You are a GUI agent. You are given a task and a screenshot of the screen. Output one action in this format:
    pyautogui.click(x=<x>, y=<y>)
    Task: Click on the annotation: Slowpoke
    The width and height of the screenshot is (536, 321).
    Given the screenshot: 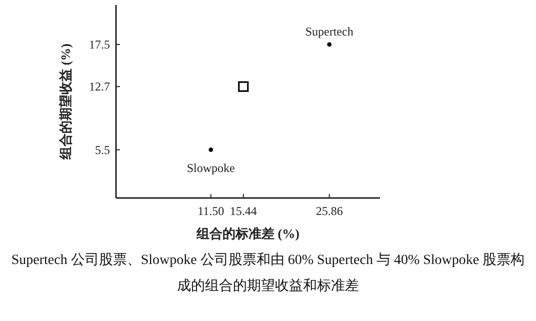 What is the action you would take?
    pyautogui.click(x=210, y=167)
    